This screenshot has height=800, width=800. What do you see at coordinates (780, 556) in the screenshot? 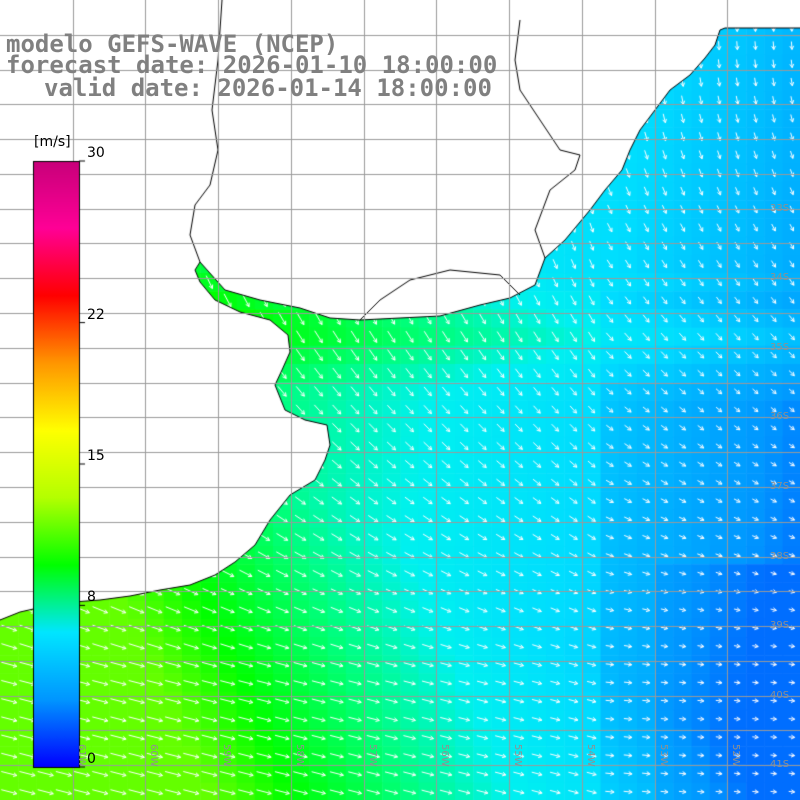
I see `latitude-label: 38S` at bounding box center [780, 556].